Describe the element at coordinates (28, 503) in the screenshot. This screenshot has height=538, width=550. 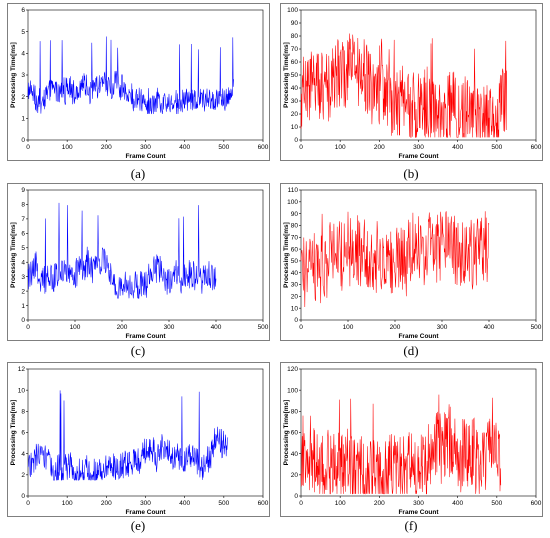
I see `x-tick-label-e-0: 0` at that location.